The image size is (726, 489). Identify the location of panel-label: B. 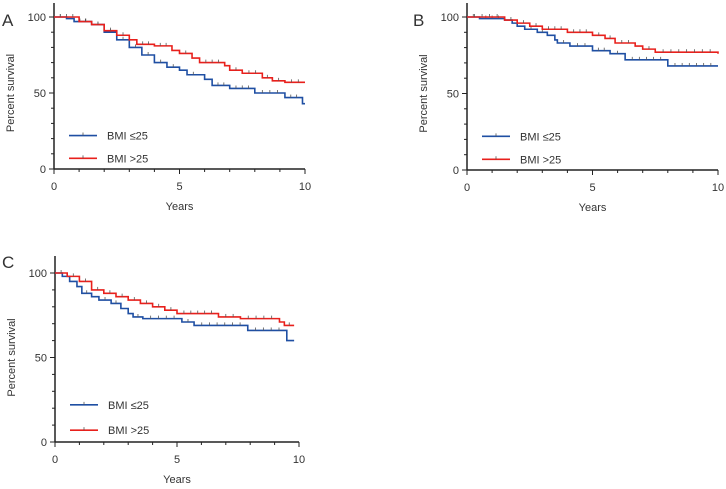
(418, 20).